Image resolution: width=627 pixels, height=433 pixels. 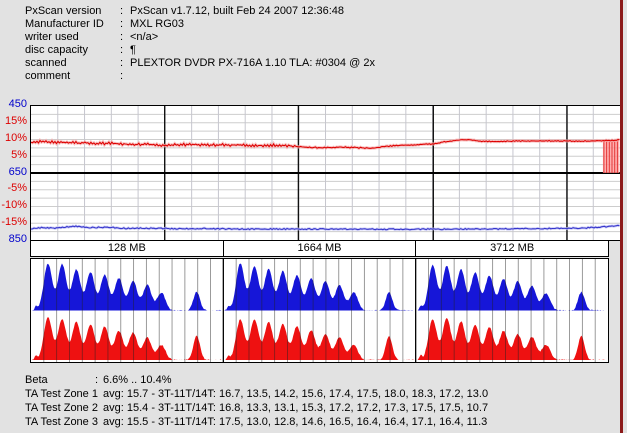 What do you see at coordinates (48, 76) in the screenshot?
I see `info-label: comment` at bounding box center [48, 76].